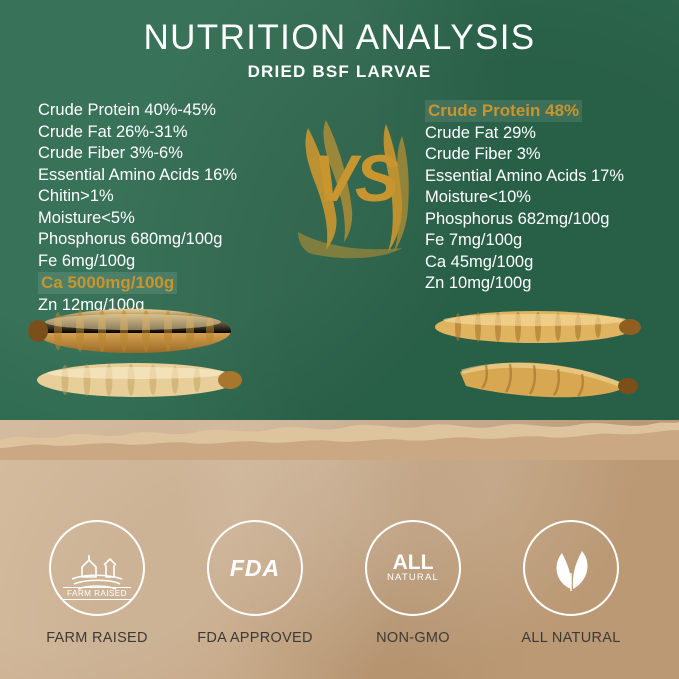 This screenshot has height=679, width=679. I want to click on nutrition-line-text: Fe 6mg/100g, so click(87, 260).